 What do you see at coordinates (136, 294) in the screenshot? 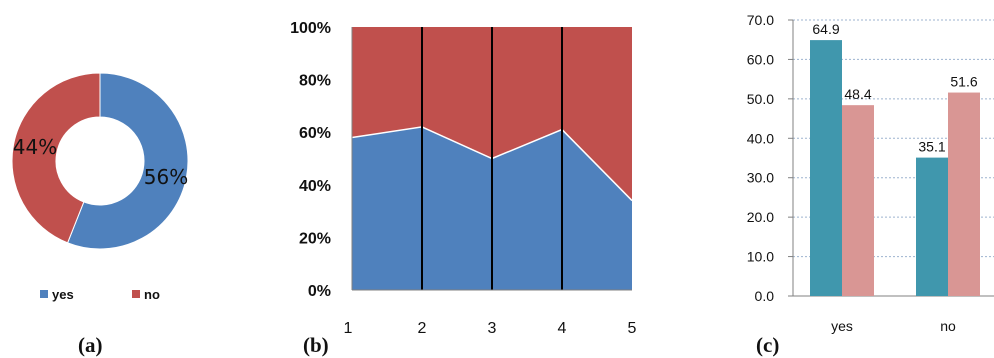
I see `legend-swatch-no` at bounding box center [136, 294].